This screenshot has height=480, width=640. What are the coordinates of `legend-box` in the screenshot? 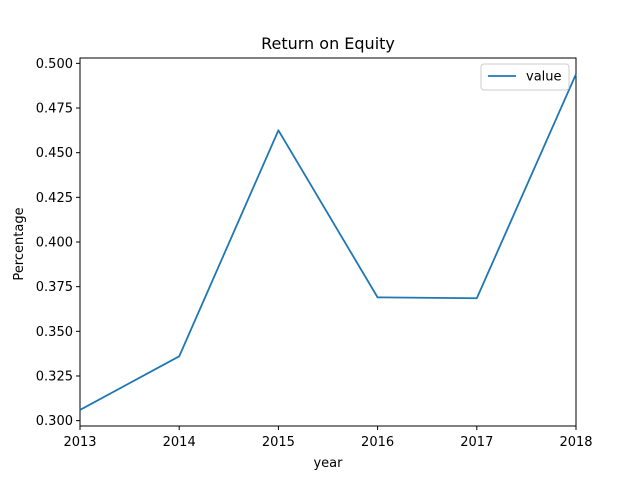 It's located at (525, 77).